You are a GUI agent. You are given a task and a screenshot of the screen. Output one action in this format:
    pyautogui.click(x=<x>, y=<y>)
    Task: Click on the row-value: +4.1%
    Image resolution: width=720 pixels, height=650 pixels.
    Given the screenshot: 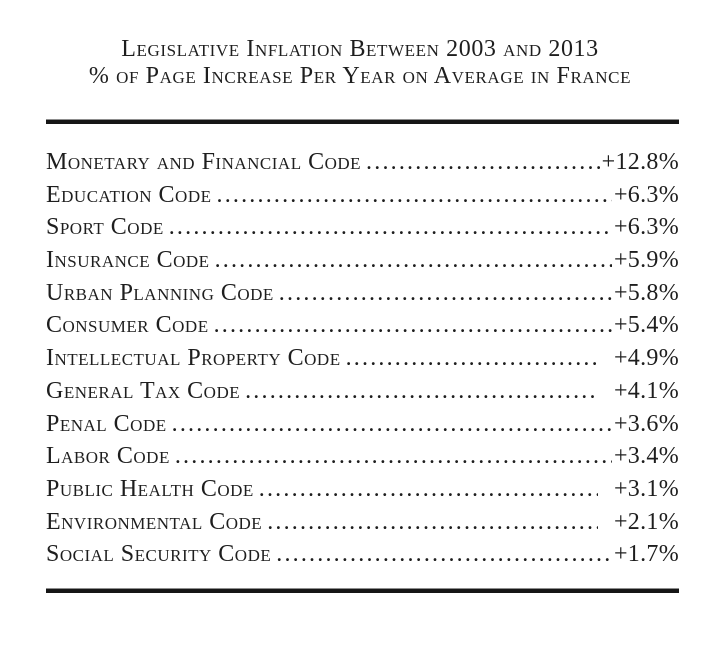 What is the action you would take?
    pyautogui.click(x=646, y=390)
    